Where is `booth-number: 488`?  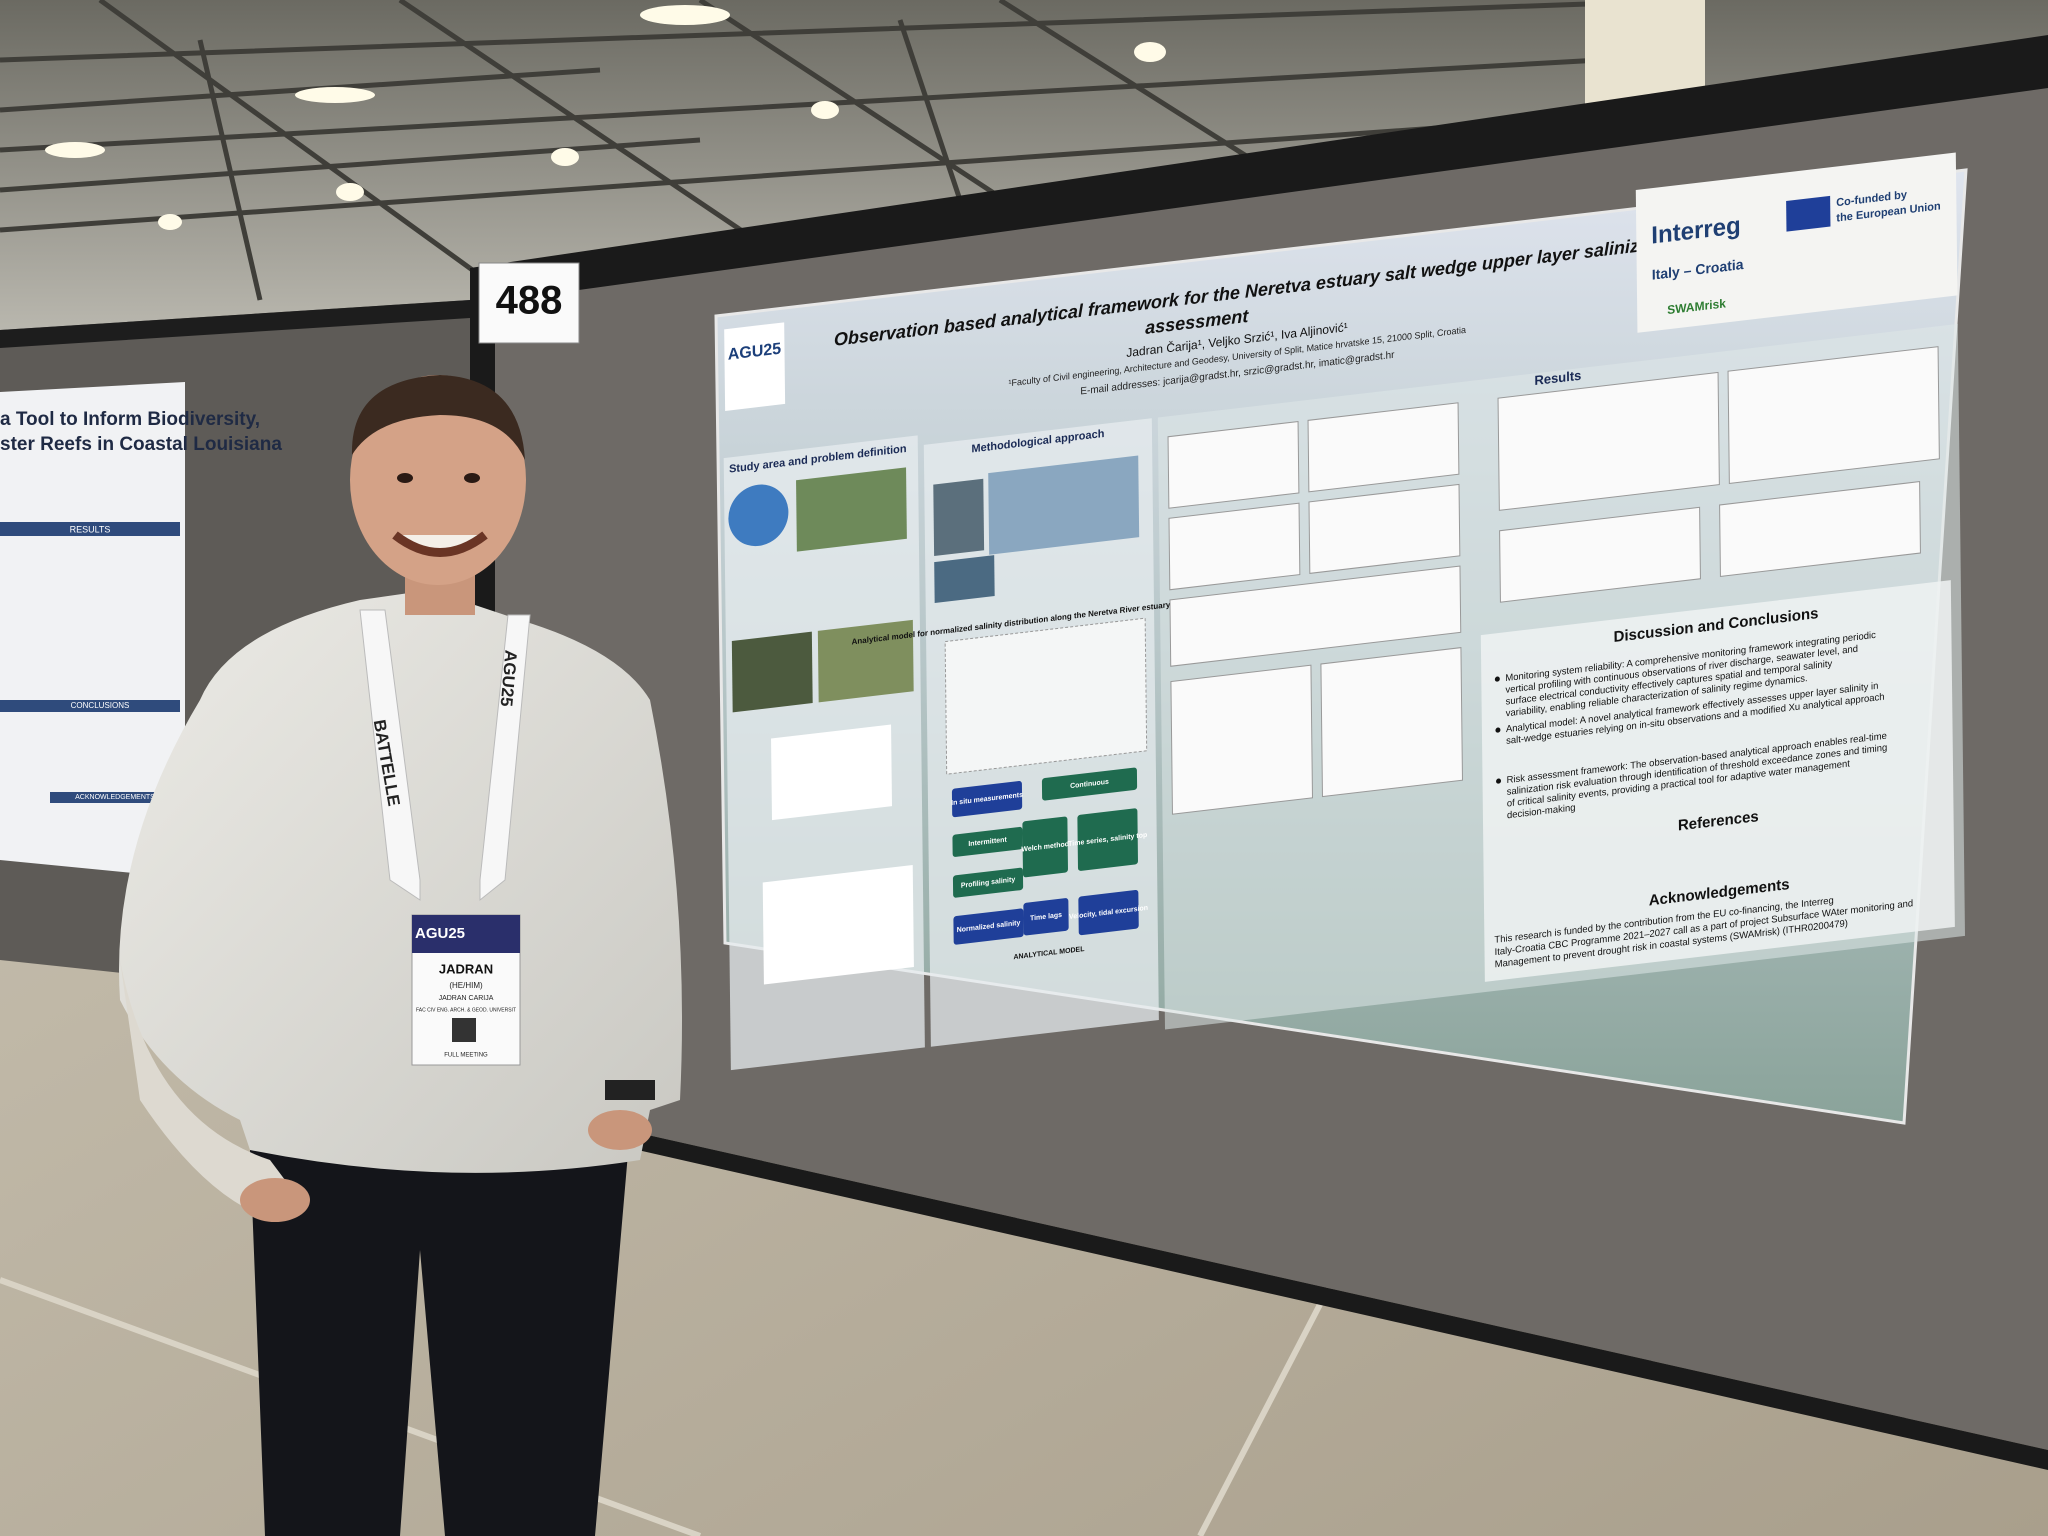
booth-number: 488 is located at coordinates (529, 301).